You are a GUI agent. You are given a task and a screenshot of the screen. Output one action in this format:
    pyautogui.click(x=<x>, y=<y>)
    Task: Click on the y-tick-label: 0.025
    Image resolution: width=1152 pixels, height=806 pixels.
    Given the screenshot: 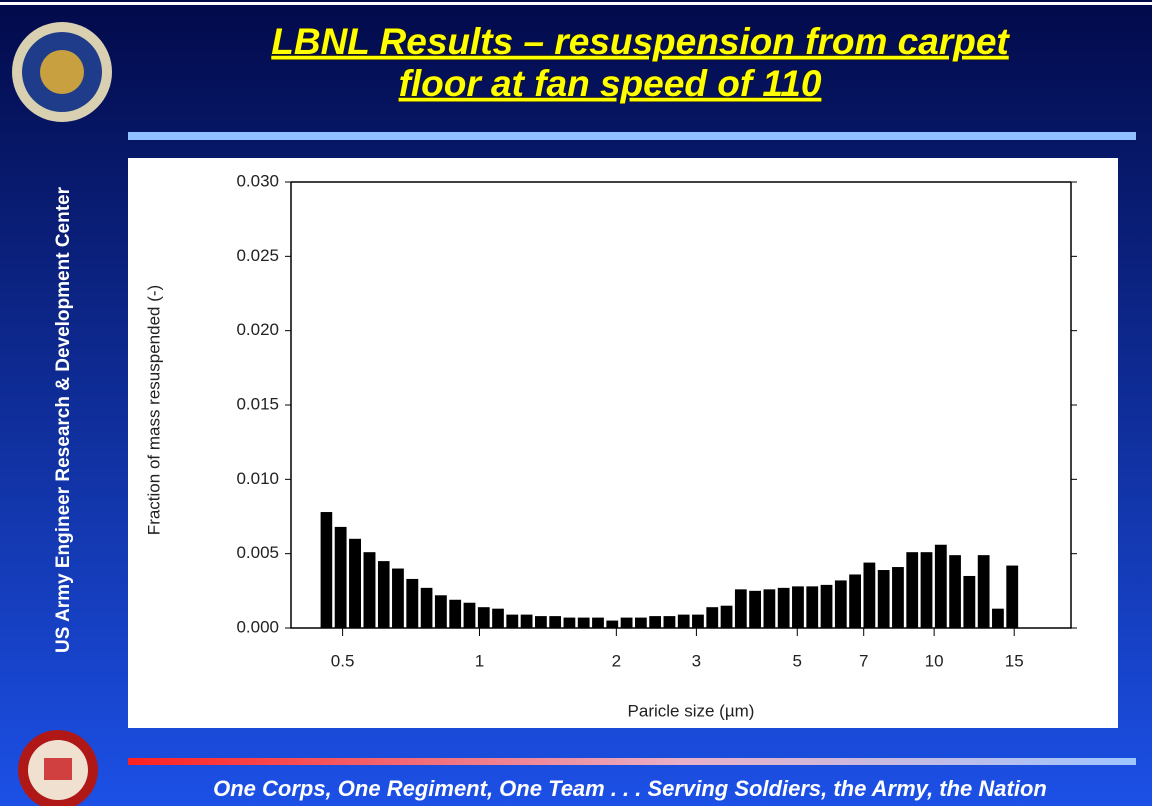 What is the action you would take?
    pyautogui.click(x=257, y=255)
    